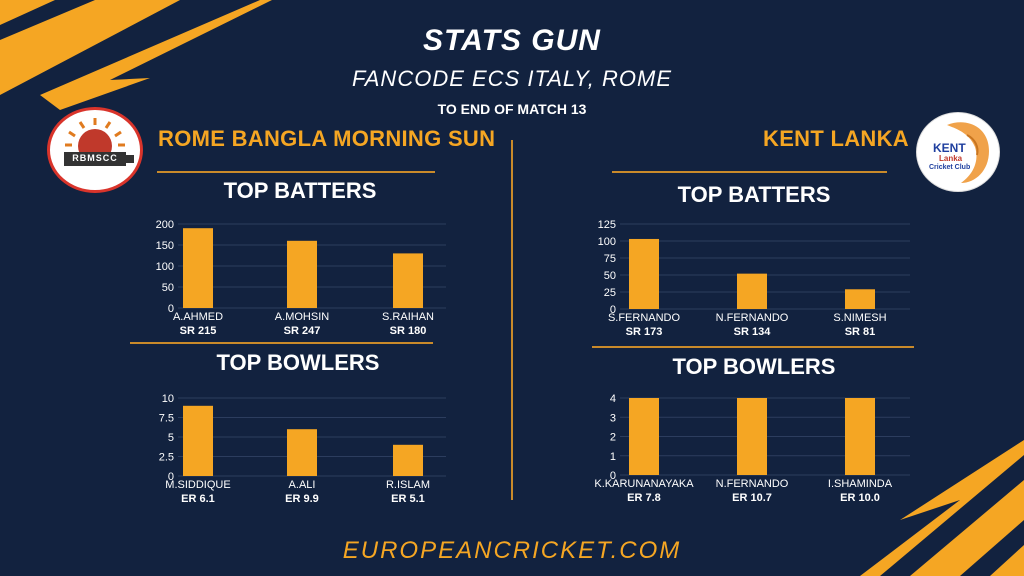  I want to click on x-category-label: A.MOHSIN, so click(302, 317).